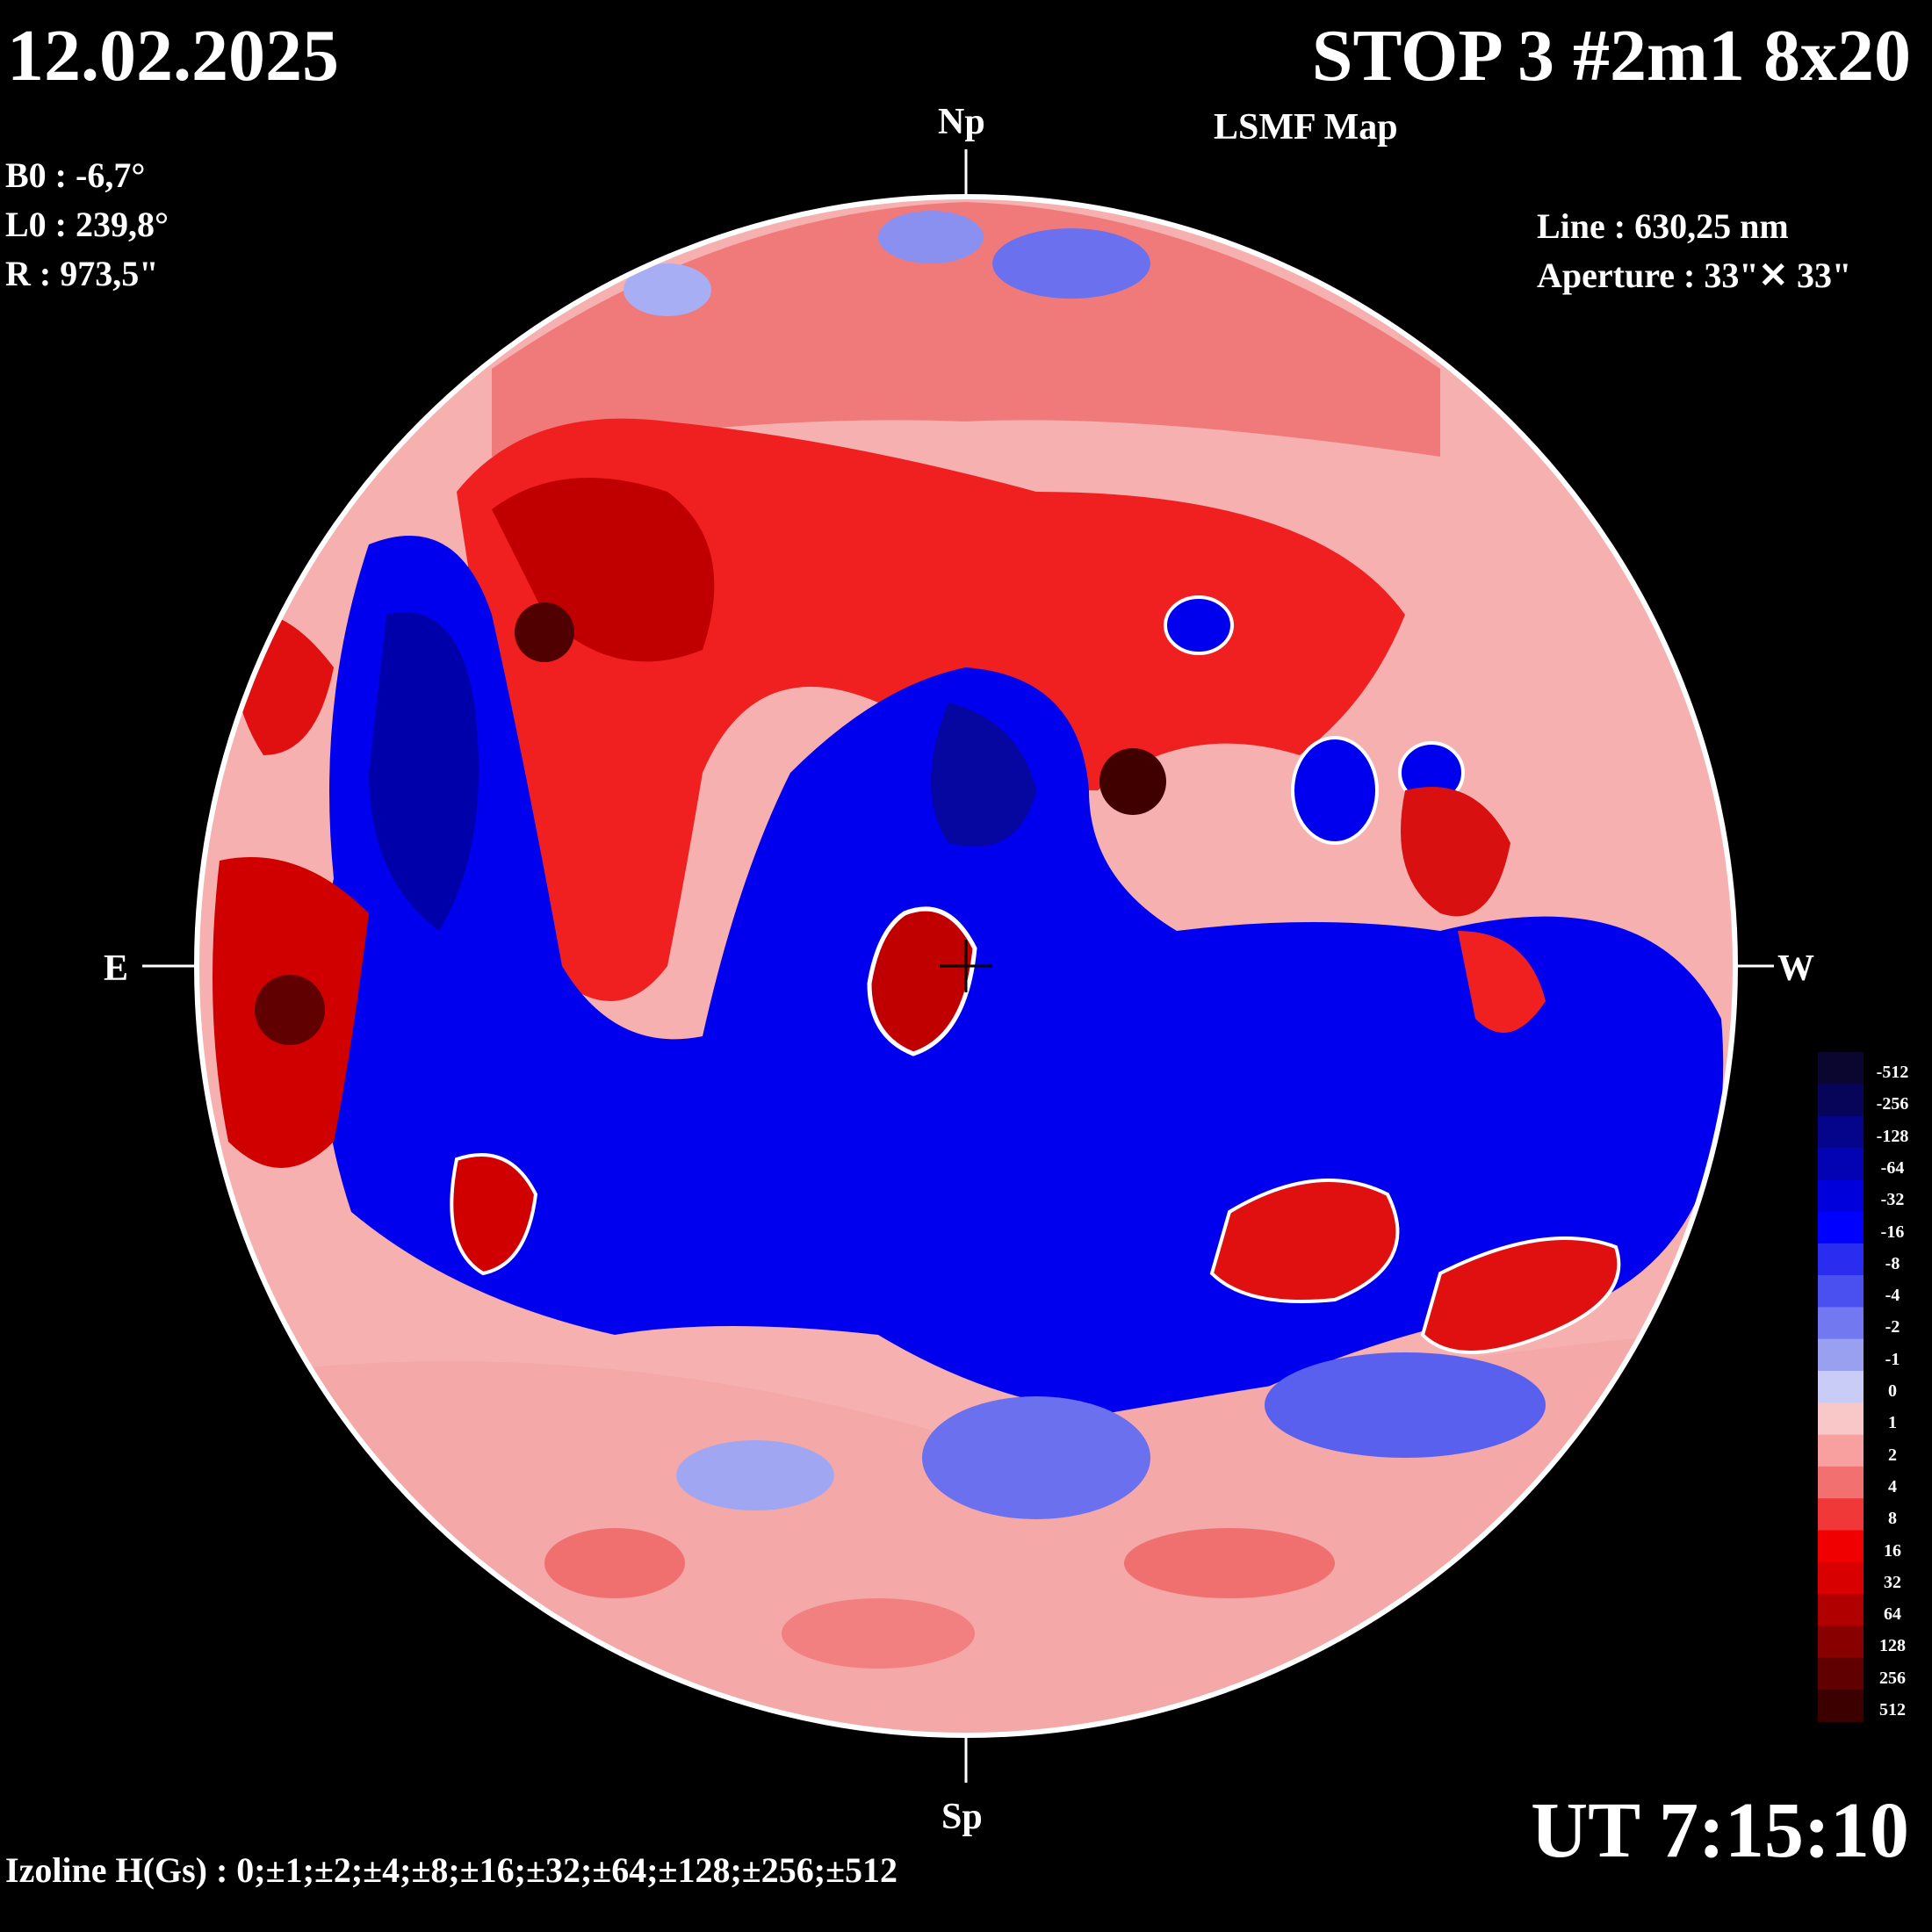 The height and width of the screenshot is (1932, 1932). I want to click on colorbar-label: 0, so click(1892, 1391).